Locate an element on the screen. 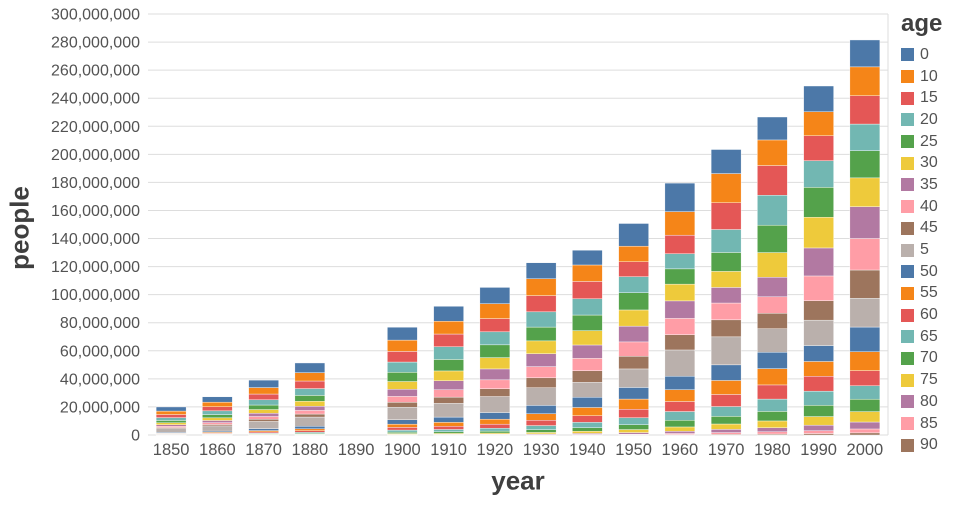 The width and height of the screenshot is (960, 505). legend-item: 40 is located at coordinates (930, 207).